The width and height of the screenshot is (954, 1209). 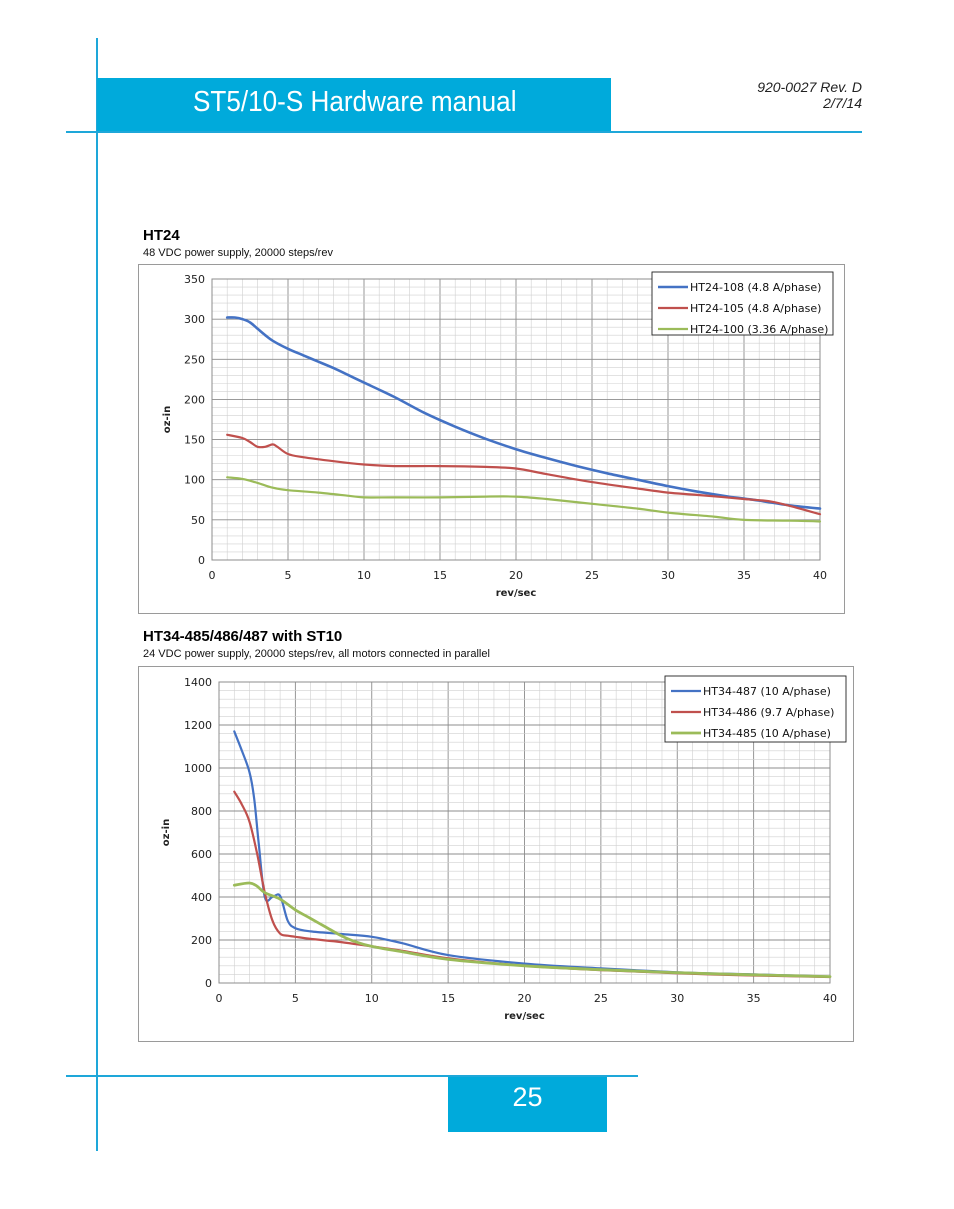 What do you see at coordinates (194, 319) in the screenshot?
I see `y-tick-label: 300` at bounding box center [194, 319].